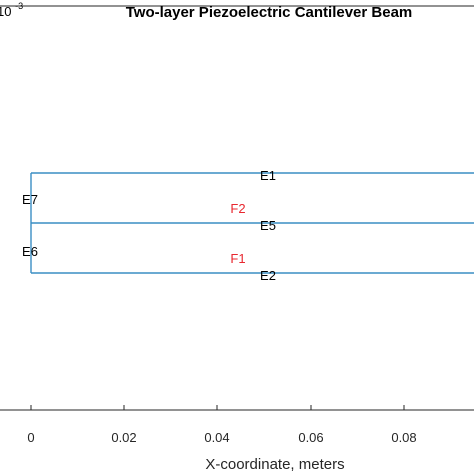 This screenshot has width=474, height=474. Describe the element at coordinates (310, 437) in the screenshot. I see `x-tick-label-006: 0.06` at that location.